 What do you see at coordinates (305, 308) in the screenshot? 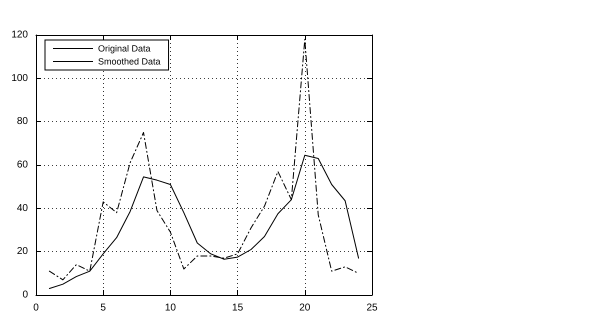
I see `x-tick-label: 20` at bounding box center [305, 308].